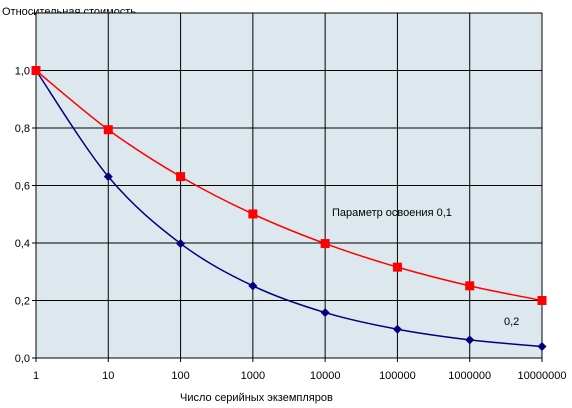 The width and height of the screenshot is (572, 408). Describe the element at coordinates (22, 72) in the screenshot. I see `y-tick-label: 1,0` at that location.